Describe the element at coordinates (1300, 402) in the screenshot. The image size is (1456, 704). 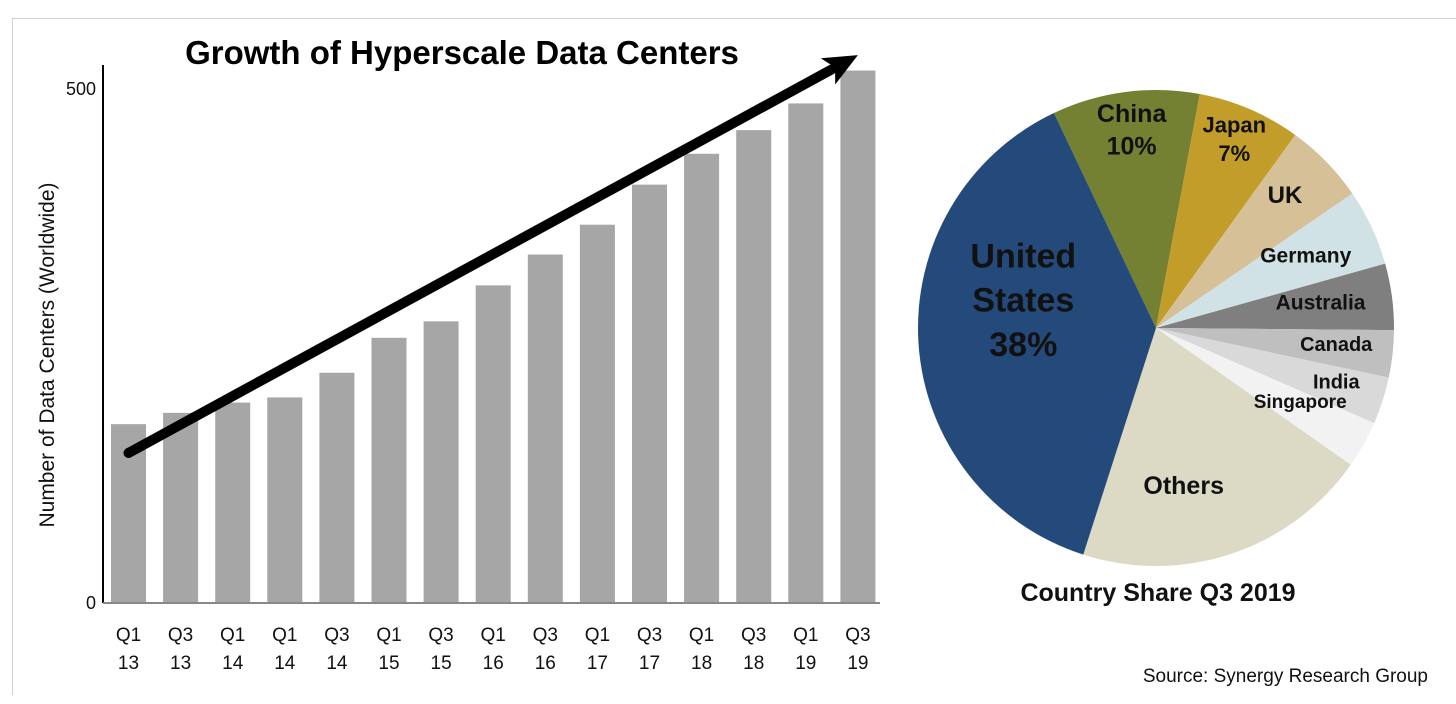
I see `pie-label-singapore: Singapore` at that location.